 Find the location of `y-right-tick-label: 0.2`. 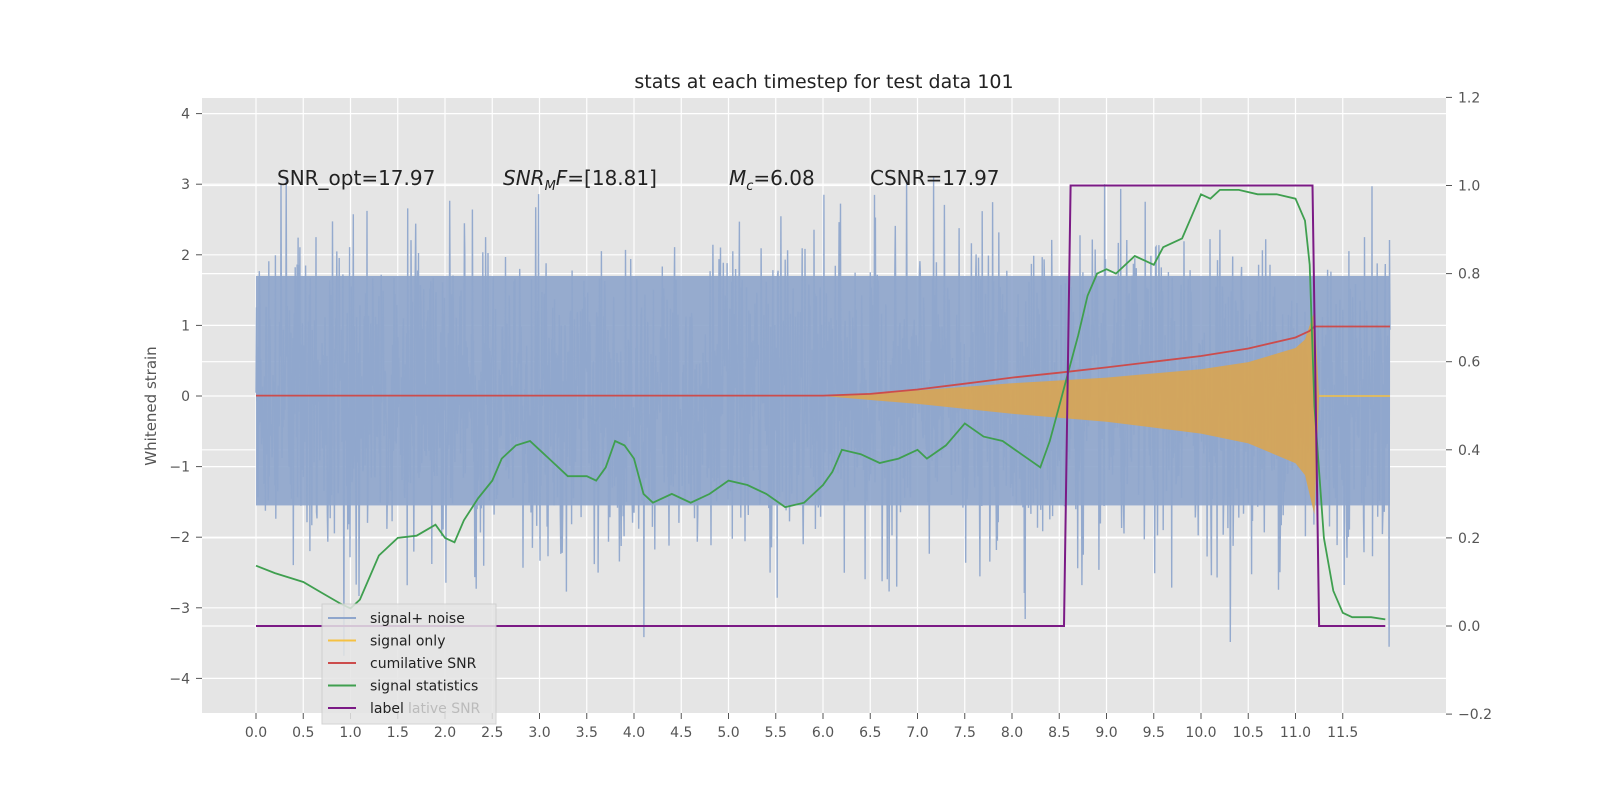

y-right-tick-label: 0.2 is located at coordinates (1469, 539).